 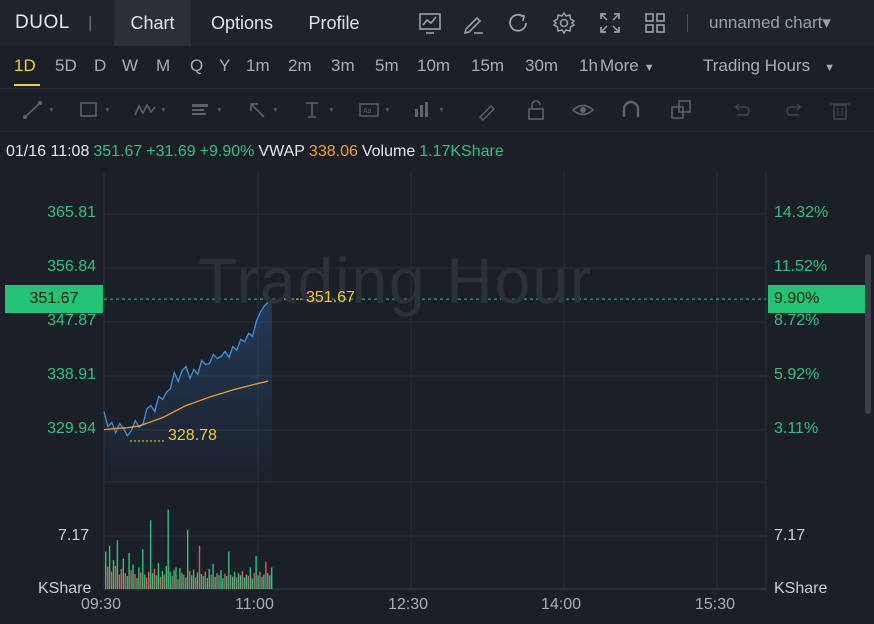 I want to click on period-5m: 5m, so click(x=387, y=65).